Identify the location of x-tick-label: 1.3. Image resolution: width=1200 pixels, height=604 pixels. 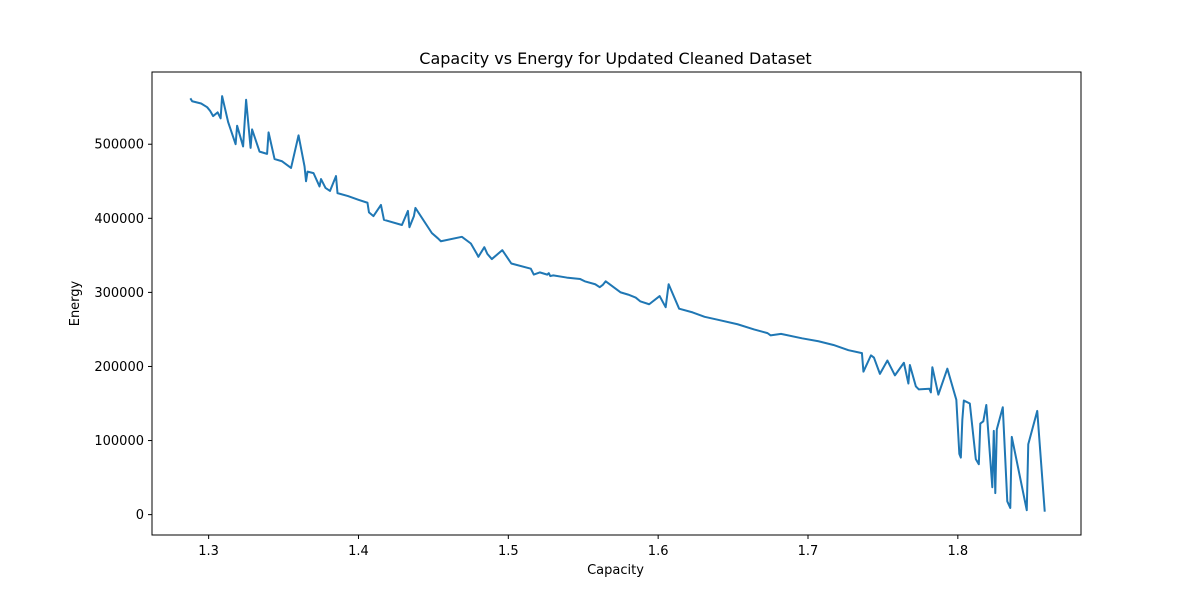
(208, 551).